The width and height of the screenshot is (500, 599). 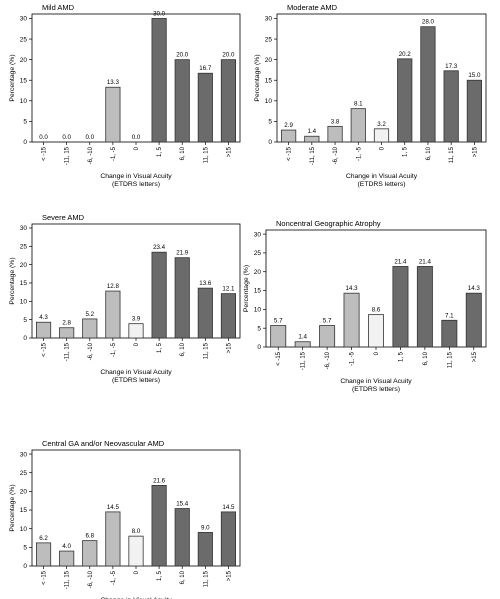 I want to click on x-axis-sublabel: (ETDRS letters), so click(x=376, y=389).